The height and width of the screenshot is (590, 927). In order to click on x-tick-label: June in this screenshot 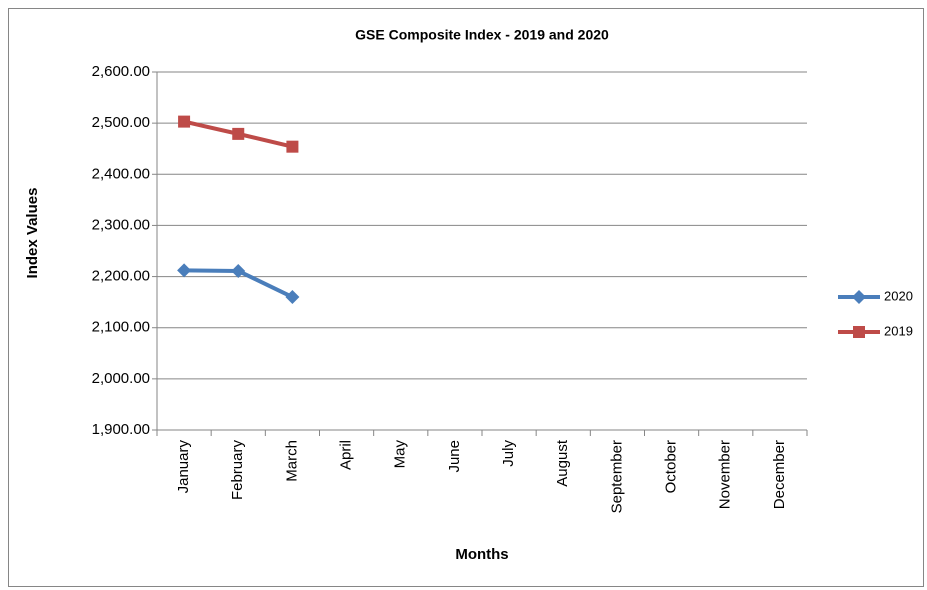, I will do `click(454, 456)`.